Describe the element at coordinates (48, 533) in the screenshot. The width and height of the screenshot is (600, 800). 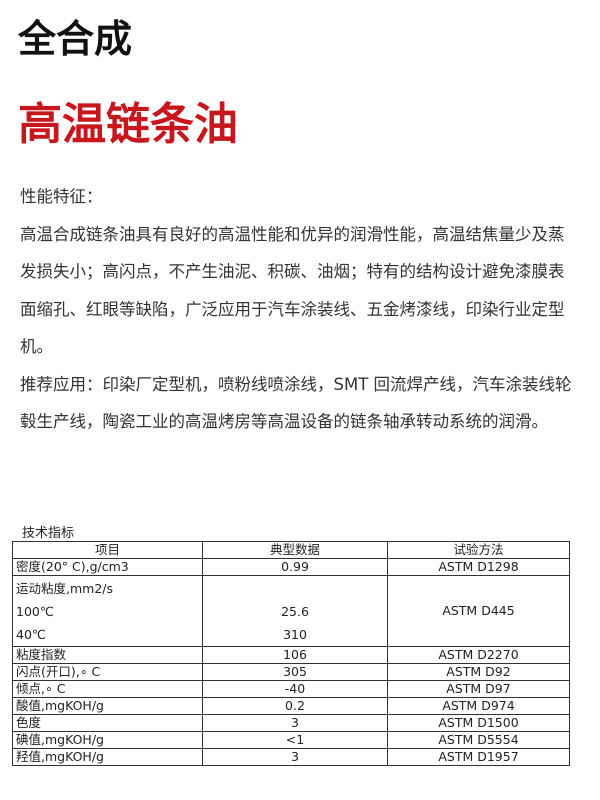
I see `spec-label: 技术指标` at that location.